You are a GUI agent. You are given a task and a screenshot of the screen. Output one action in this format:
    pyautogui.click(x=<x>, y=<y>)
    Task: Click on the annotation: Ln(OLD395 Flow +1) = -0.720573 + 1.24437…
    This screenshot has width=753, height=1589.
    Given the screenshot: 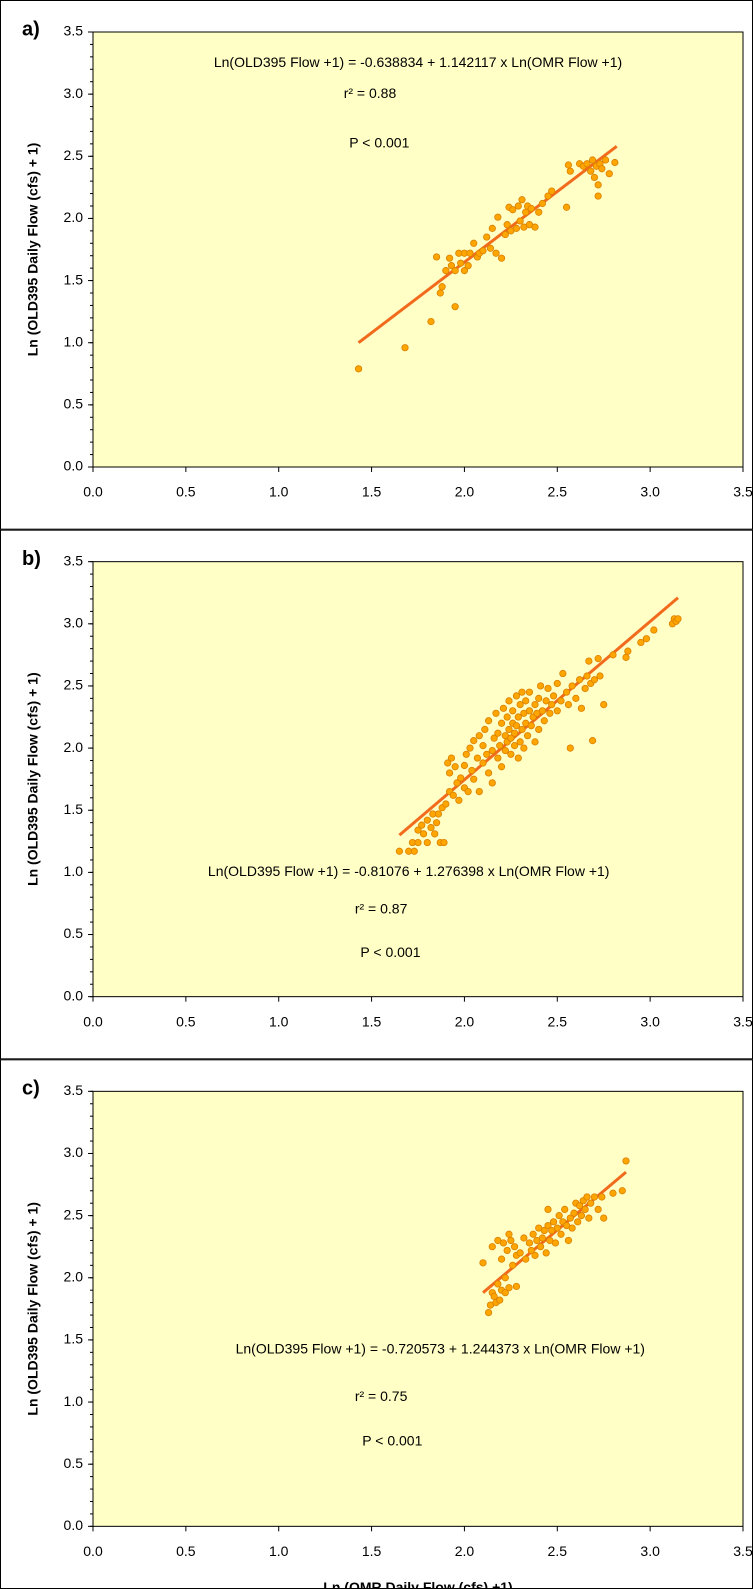 What is the action you would take?
    pyautogui.click(x=440, y=1349)
    